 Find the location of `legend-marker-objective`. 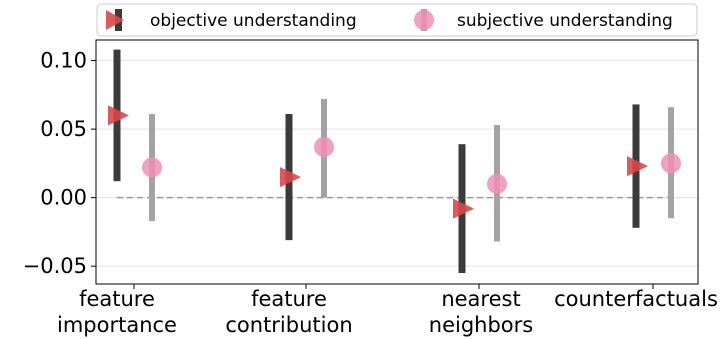

legend-marker-objective is located at coordinates (115, 20).